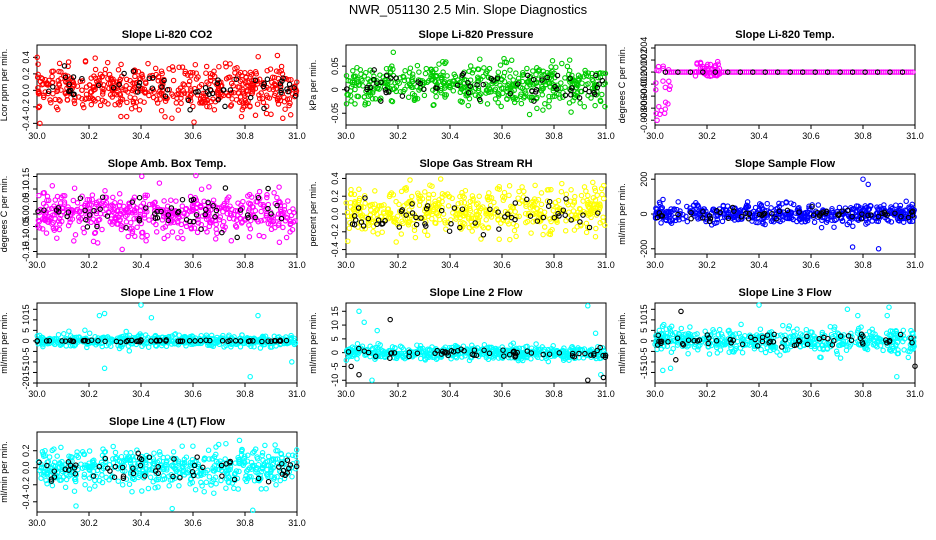  Describe the element at coordinates (335, 196) in the screenshot. I see `y-tick-label: 0.2` at that location.